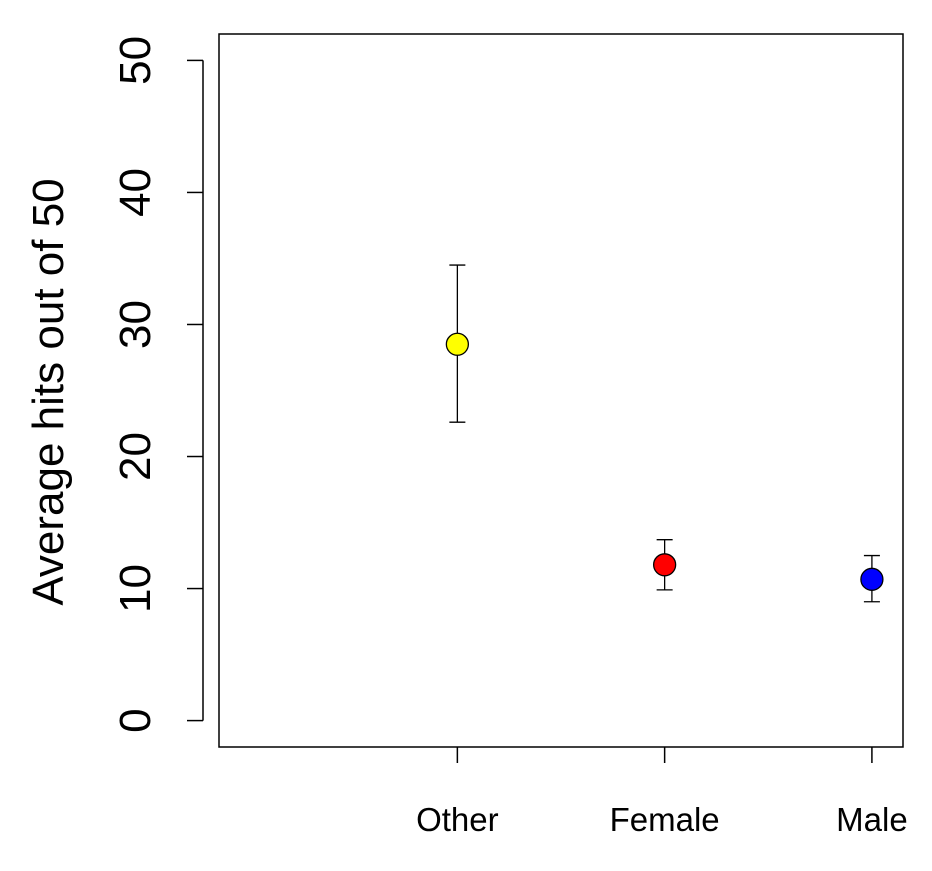 This screenshot has height=871, width=932. What do you see at coordinates (662, 792) in the screenshot?
I see `x-axis: Other Female Male` at bounding box center [662, 792].